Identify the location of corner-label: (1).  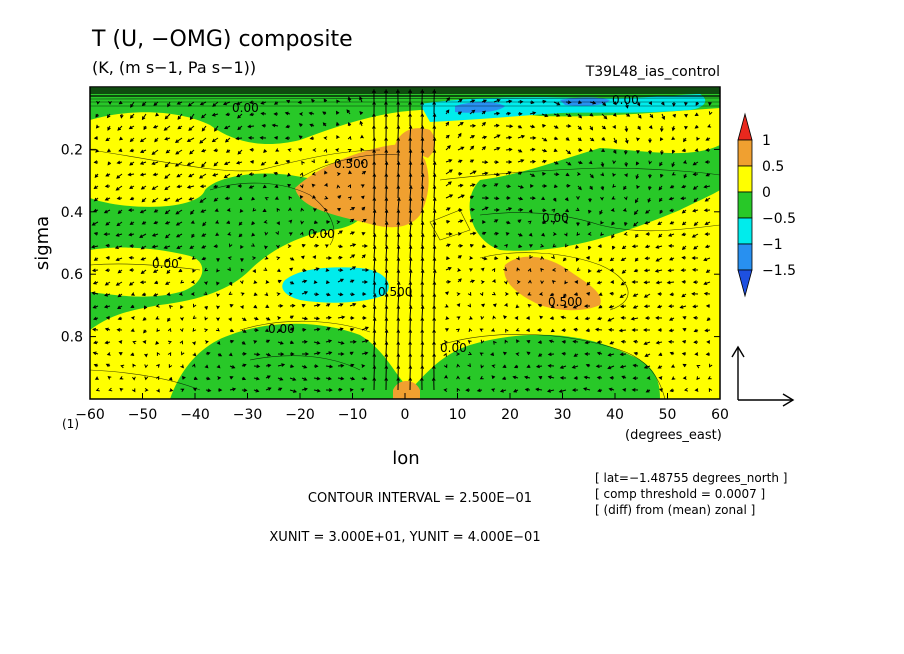
(70, 424).